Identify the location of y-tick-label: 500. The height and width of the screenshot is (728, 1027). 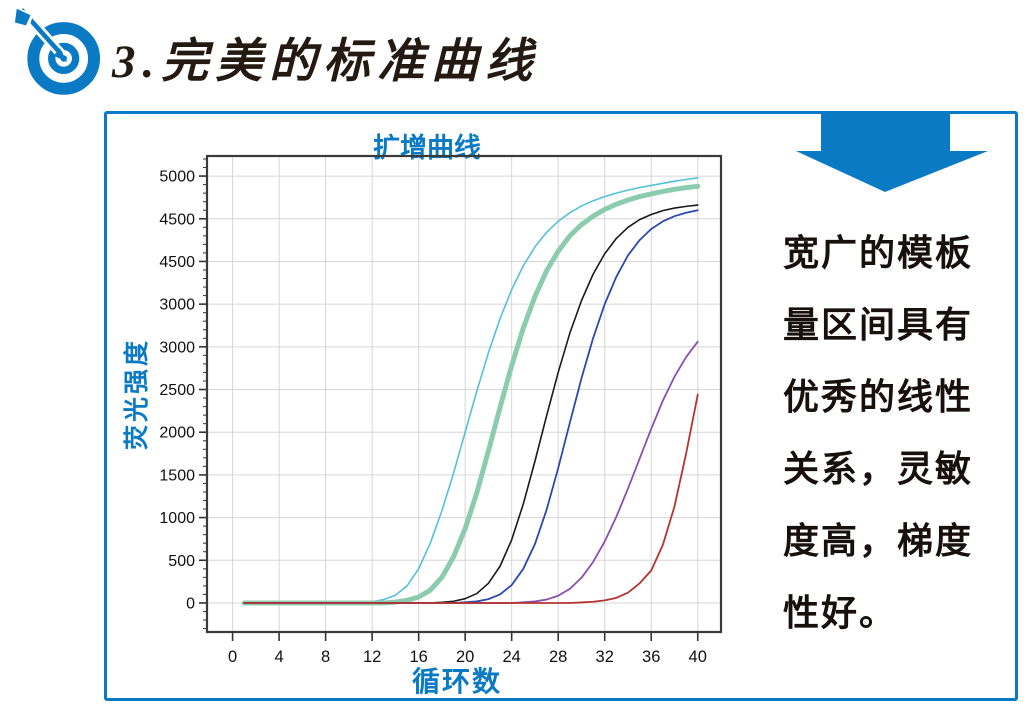
(181, 561).